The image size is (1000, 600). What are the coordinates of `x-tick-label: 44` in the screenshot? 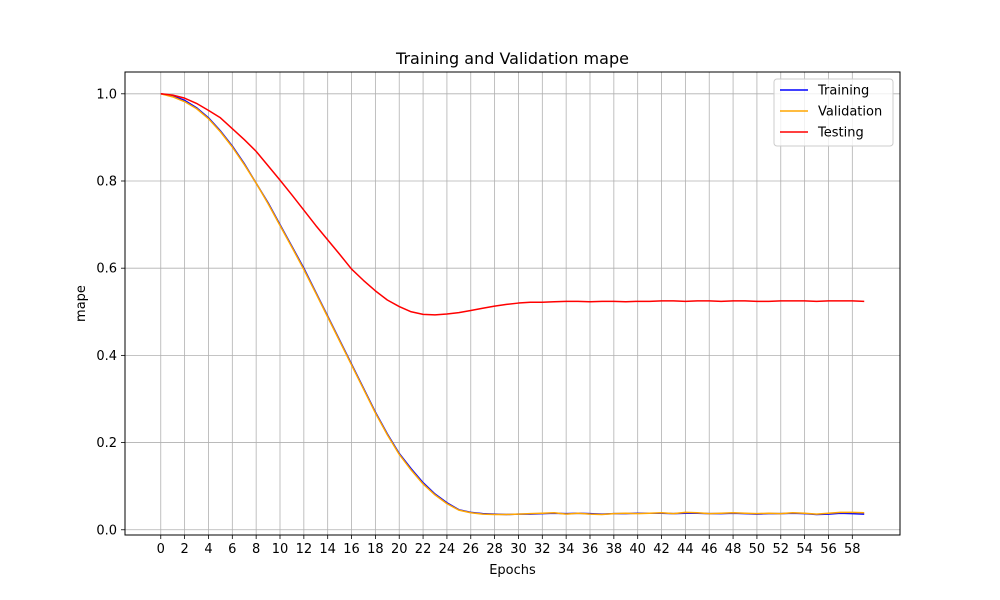 It's located at (685, 549).